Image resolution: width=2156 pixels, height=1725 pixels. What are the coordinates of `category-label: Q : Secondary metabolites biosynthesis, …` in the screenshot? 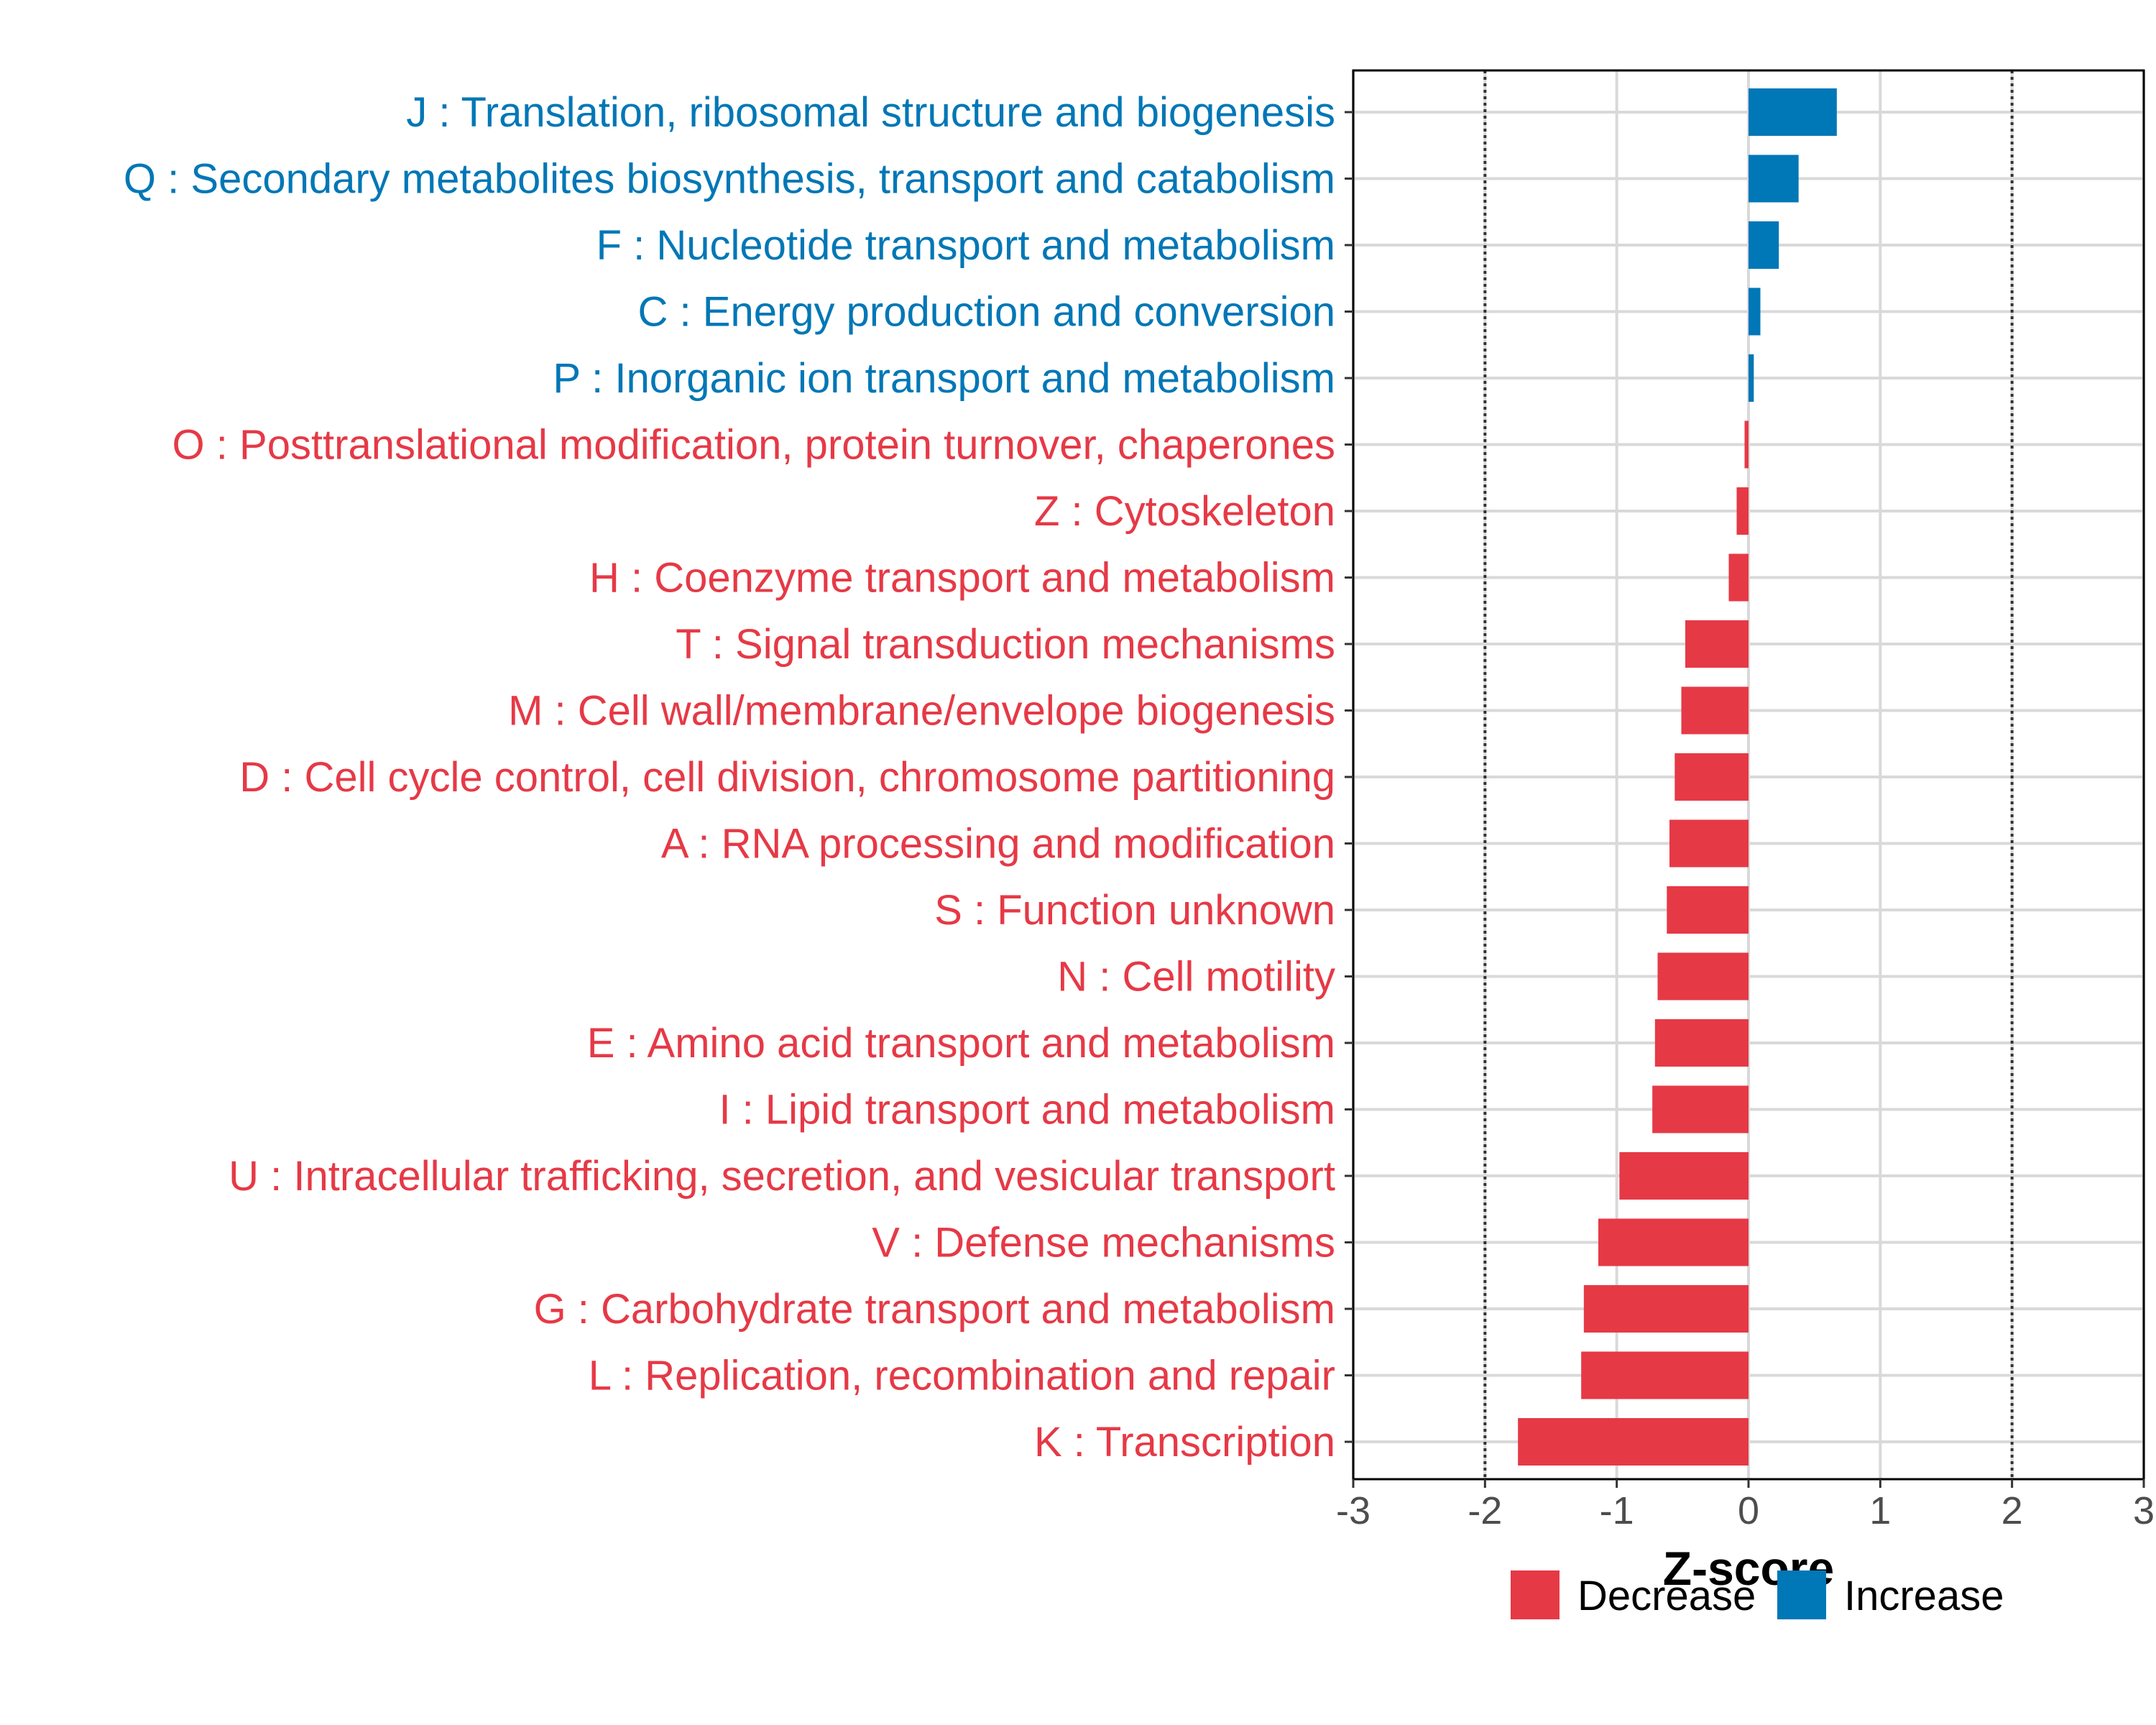 It's located at (729, 179).